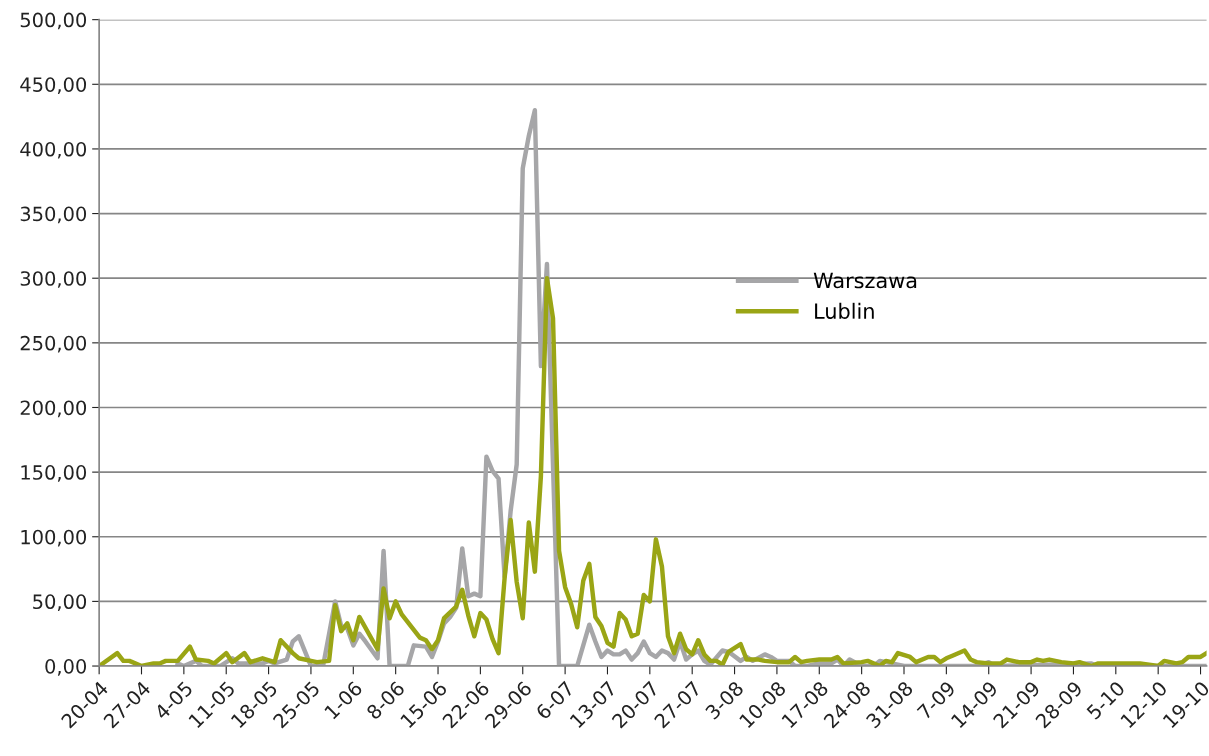  I want to click on legend-label: Lublin, so click(844, 310).